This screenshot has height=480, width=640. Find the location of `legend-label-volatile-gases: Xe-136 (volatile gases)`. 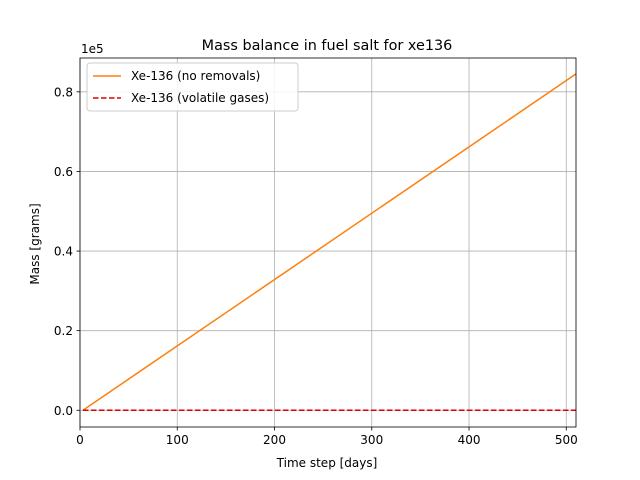

legend-label-volatile-gases: Xe-136 (volatile gases) is located at coordinates (200, 98).